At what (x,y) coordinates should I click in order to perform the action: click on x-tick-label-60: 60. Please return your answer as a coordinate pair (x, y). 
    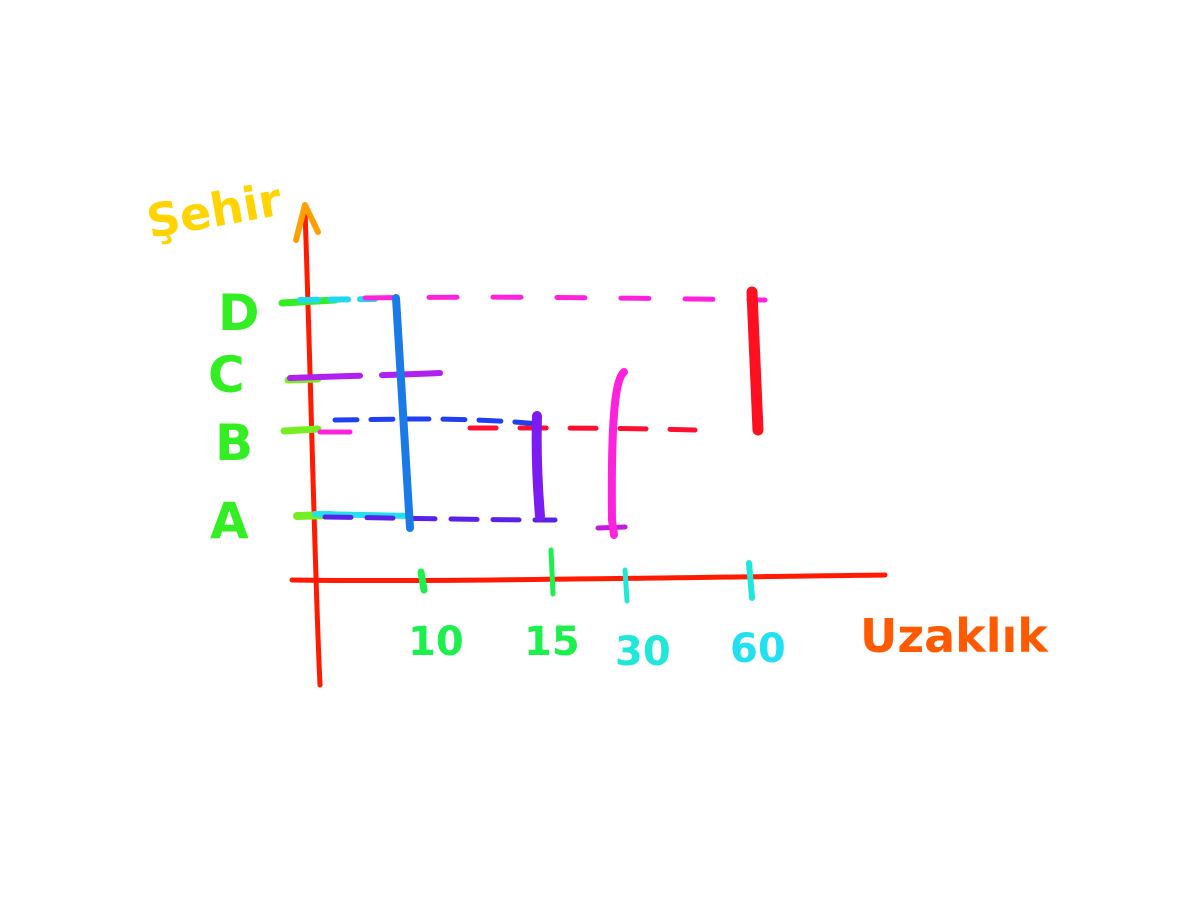
    Looking at the image, I should click on (758, 649).